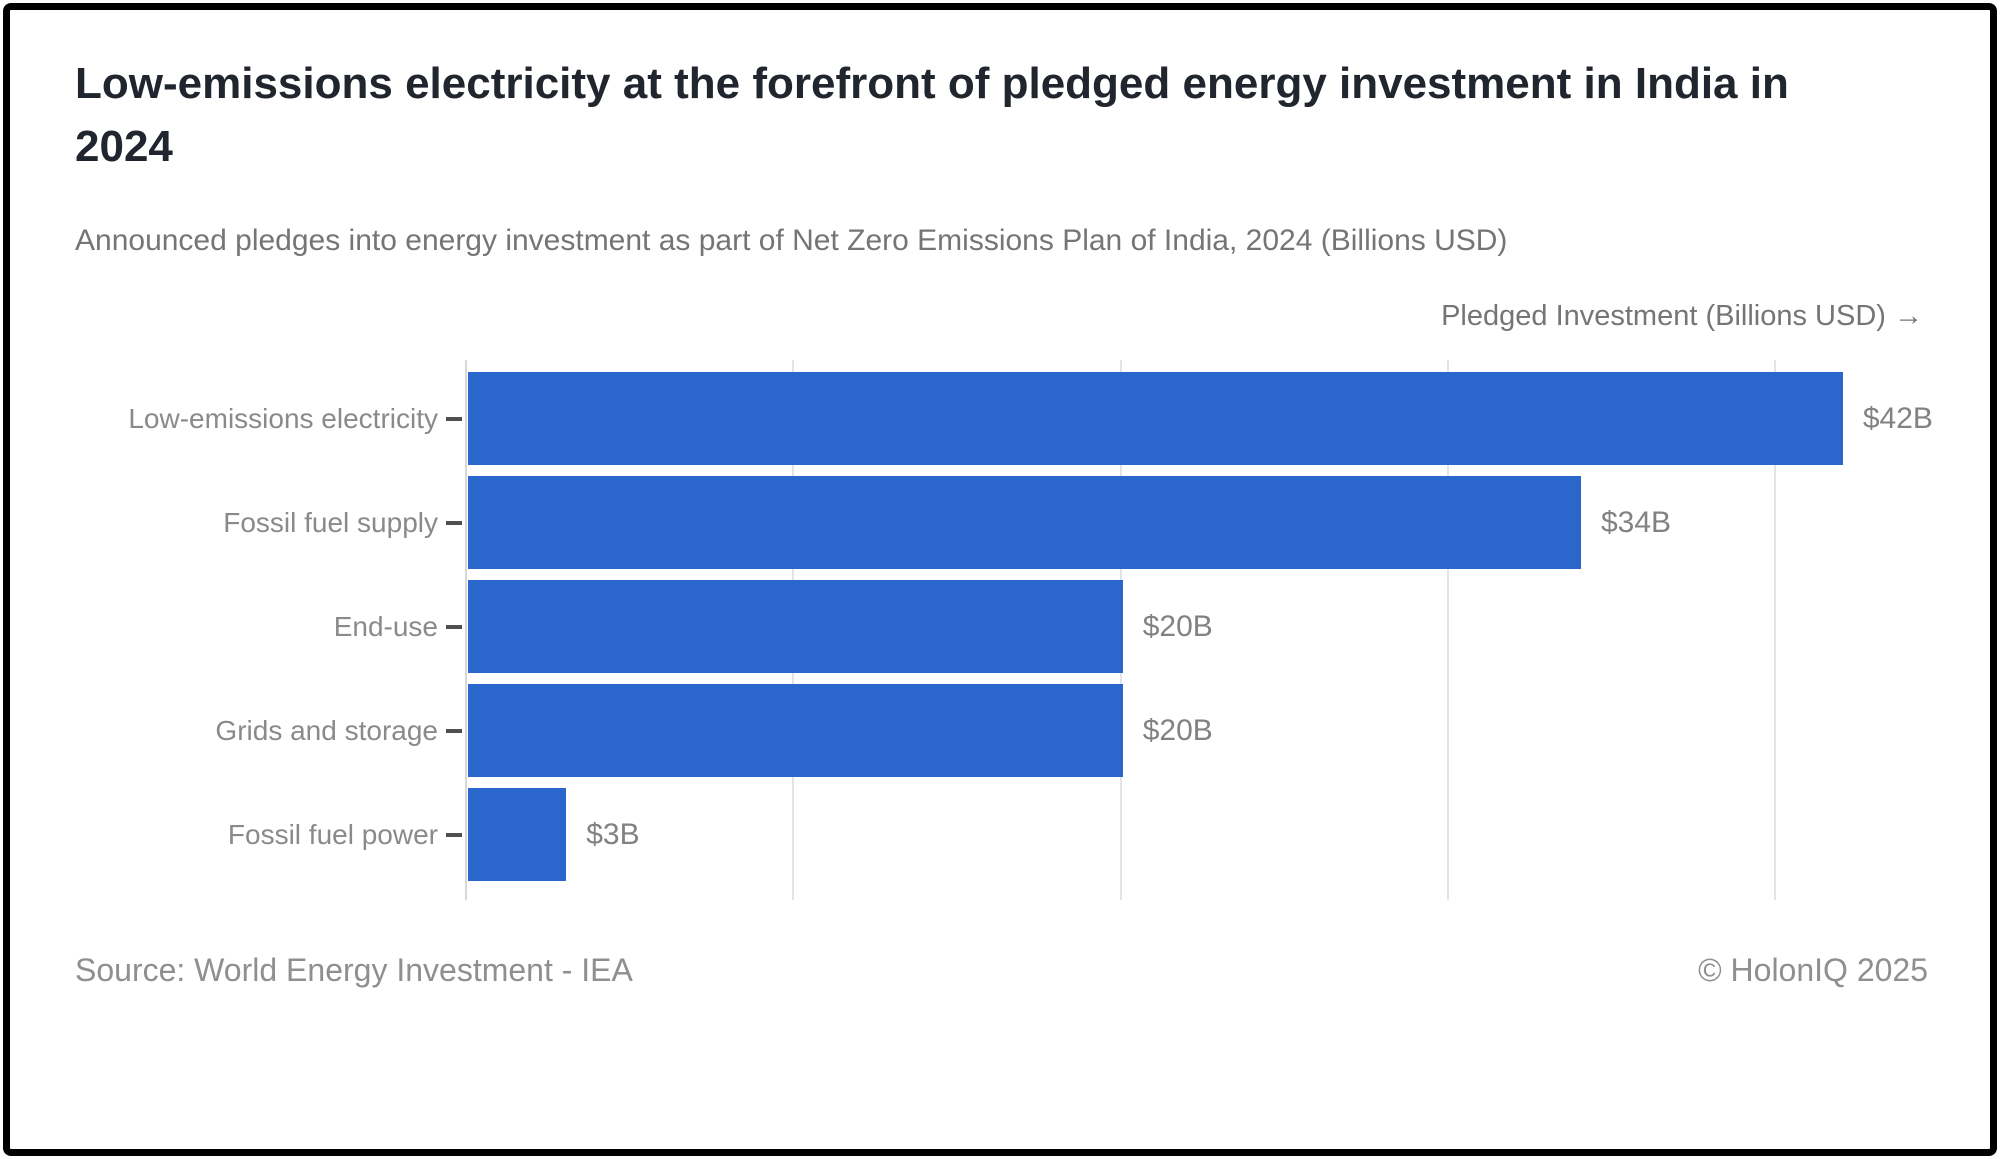  What do you see at coordinates (1897, 418) in the screenshot?
I see `value-label: $42B` at bounding box center [1897, 418].